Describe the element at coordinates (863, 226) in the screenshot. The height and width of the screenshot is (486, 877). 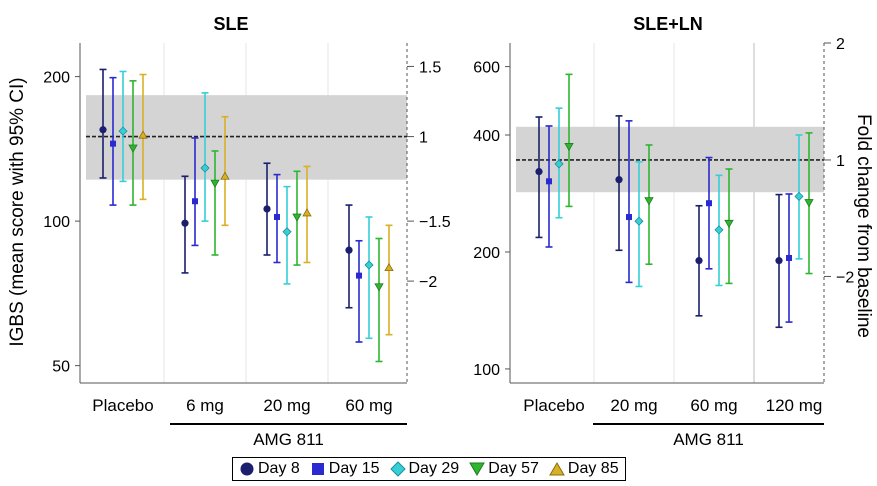
I see `y2-axis-label: Fold change from baseline` at that location.